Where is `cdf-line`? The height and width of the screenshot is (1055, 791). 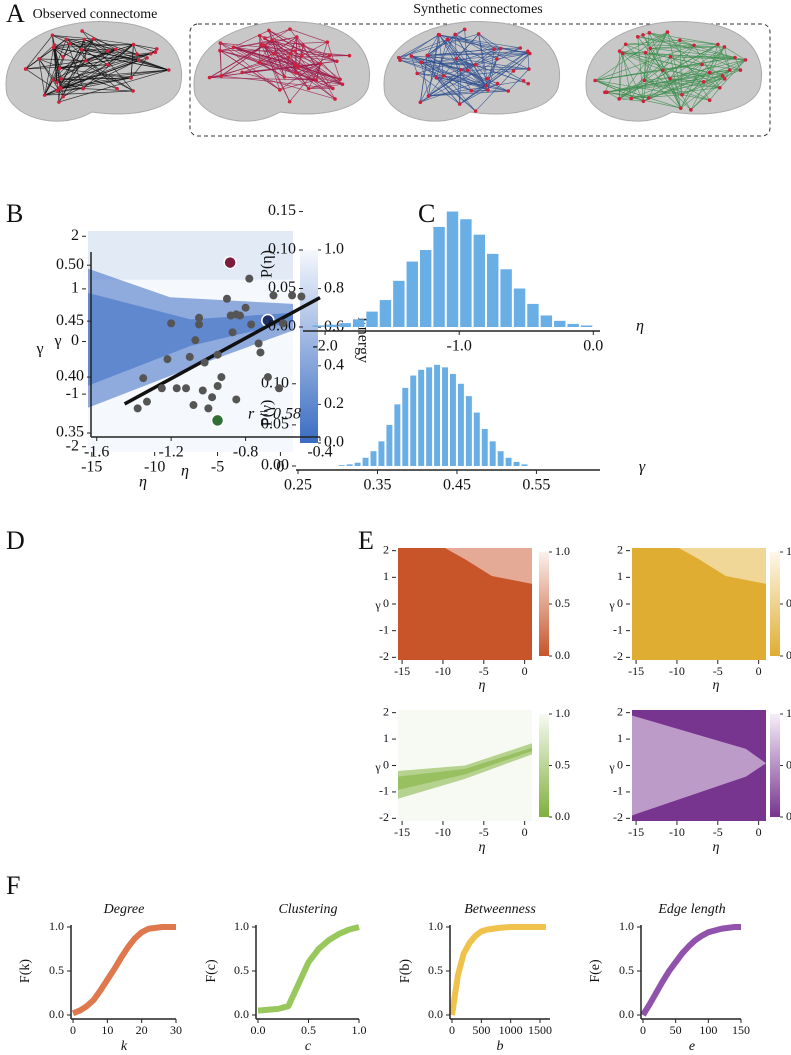
cdf-line is located at coordinates (123, 970).